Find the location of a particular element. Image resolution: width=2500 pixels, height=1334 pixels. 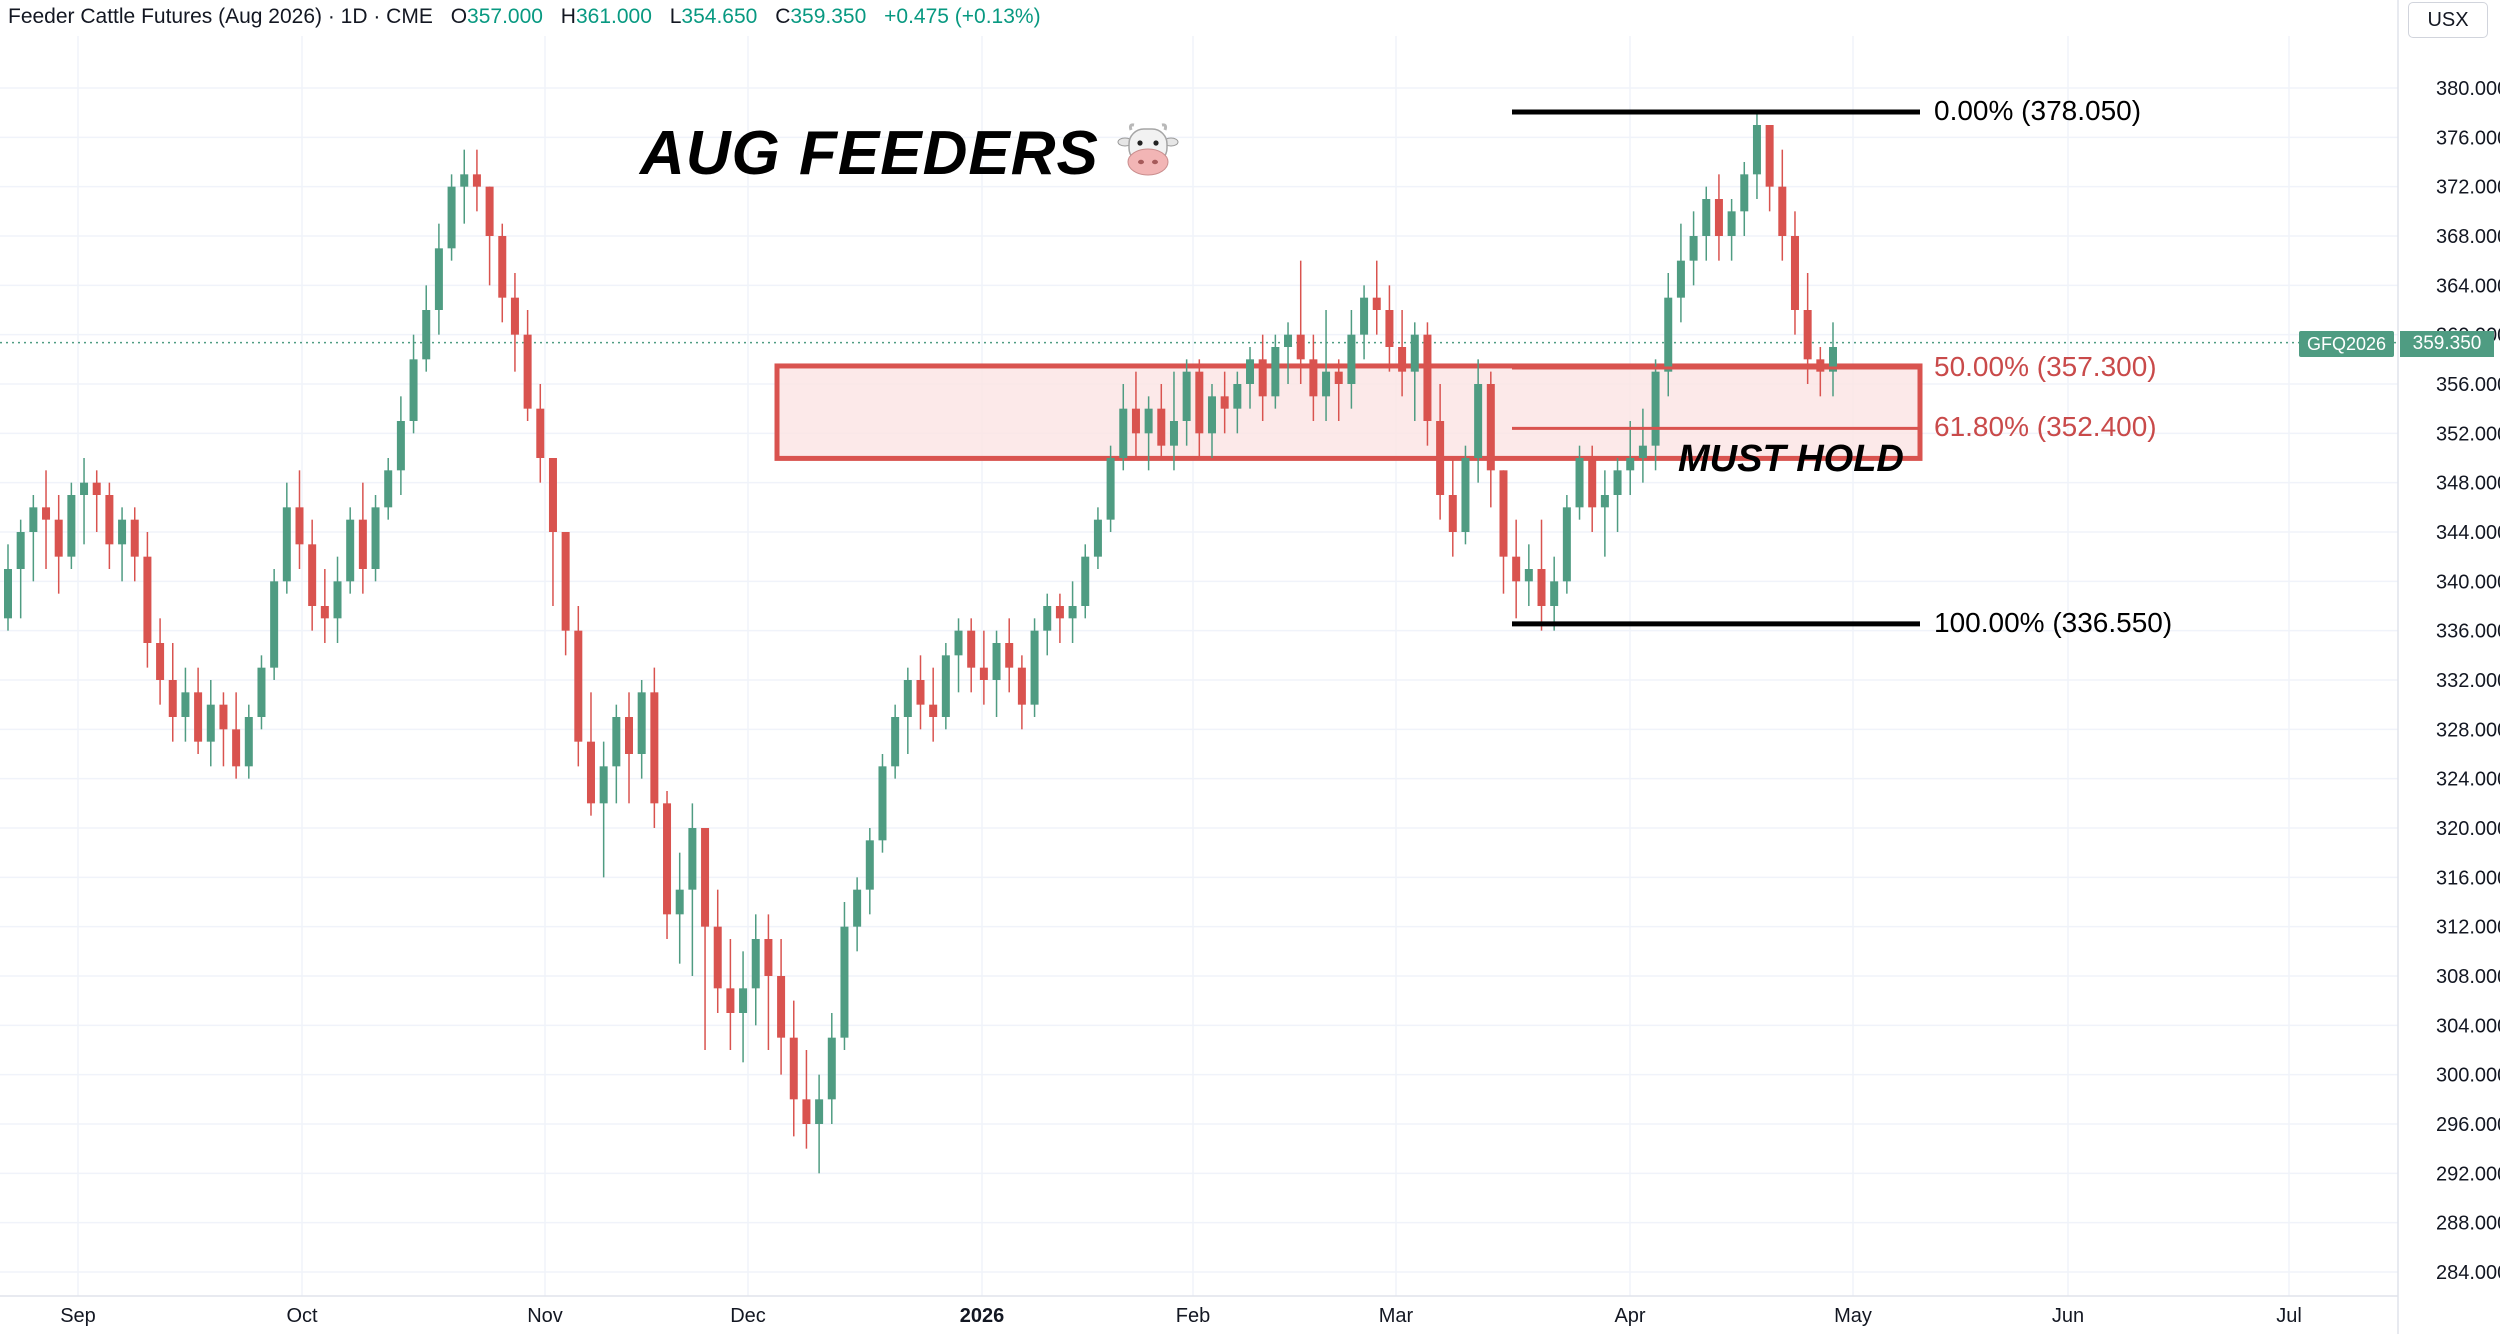

time-tick-label: Dec is located at coordinates (748, 1316).